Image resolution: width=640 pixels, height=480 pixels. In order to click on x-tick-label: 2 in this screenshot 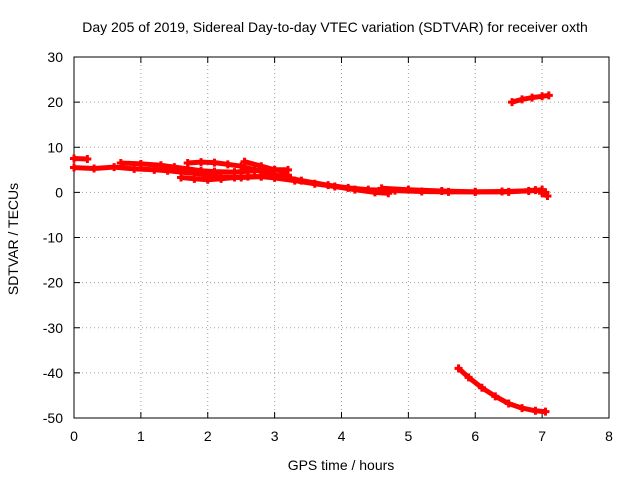, I will do `click(208, 436)`.